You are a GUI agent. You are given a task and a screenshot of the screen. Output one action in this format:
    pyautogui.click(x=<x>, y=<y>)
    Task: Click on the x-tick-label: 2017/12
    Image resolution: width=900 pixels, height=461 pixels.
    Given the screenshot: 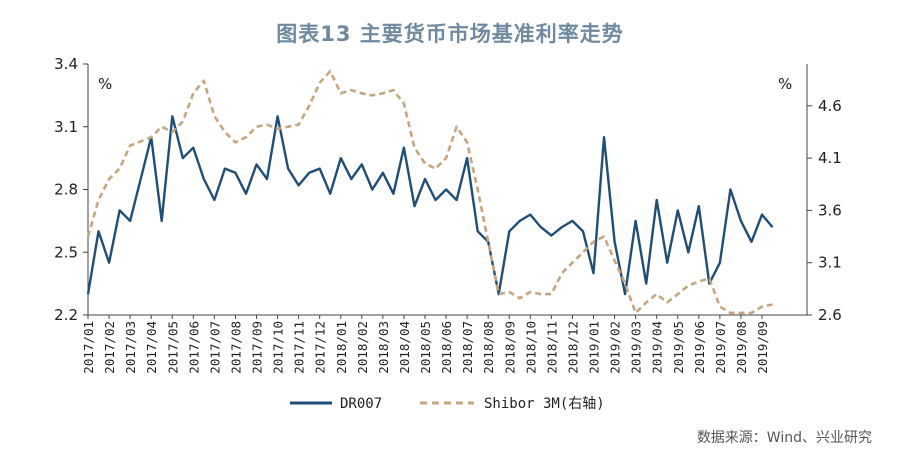 What is the action you would take?
    pyautogui.click(x=320, y=347)
    